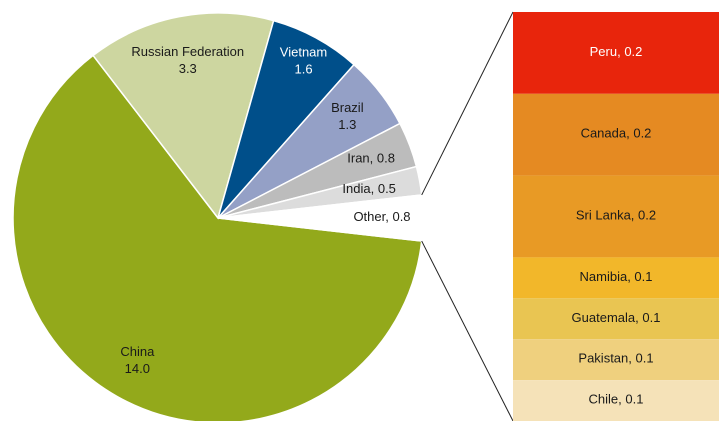  What do you see at coordinates (303, 69) in the screenshot?
I see `slice-value: 1.6` at bounding box center [303, 69].